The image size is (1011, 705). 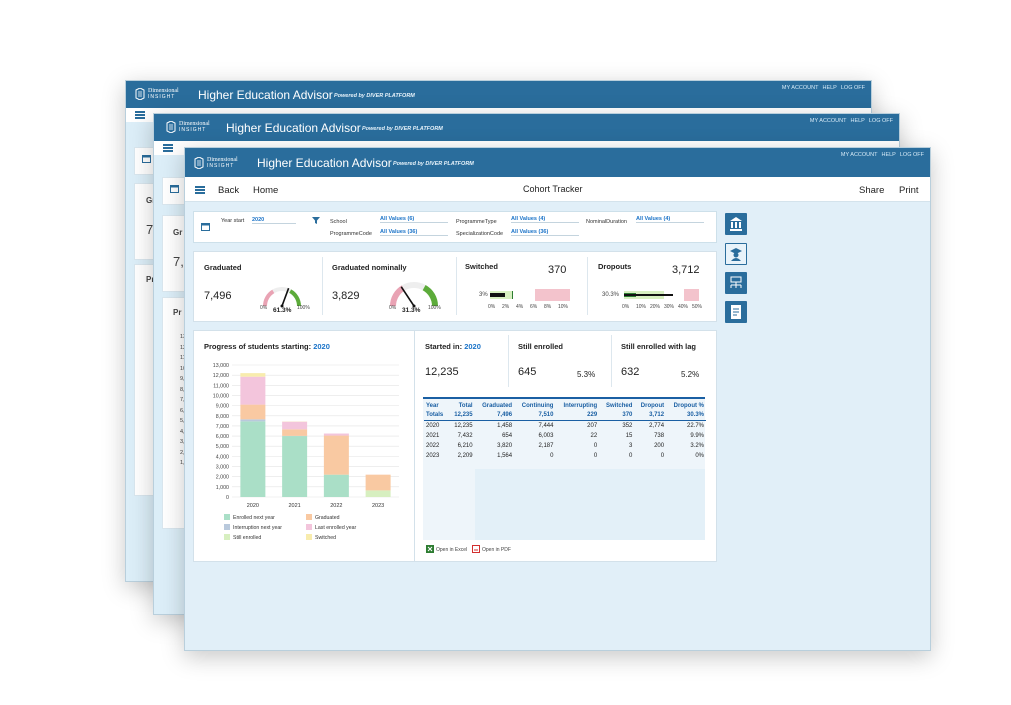 What do you see at coordinates (316, 220) in the screenshot?
I see `filter-icon` at bounding box center [316, 220].